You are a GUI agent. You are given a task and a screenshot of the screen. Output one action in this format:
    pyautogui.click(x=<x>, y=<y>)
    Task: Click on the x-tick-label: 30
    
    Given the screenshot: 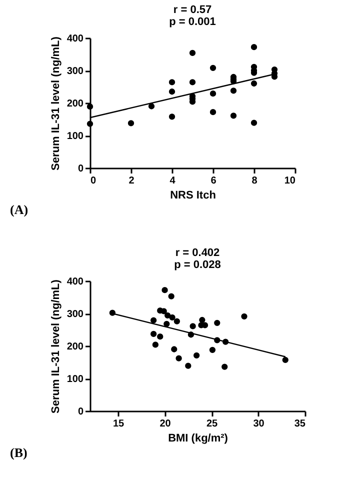 What is the action you would take?
    pyautogui.click(x=259, y=424)
    